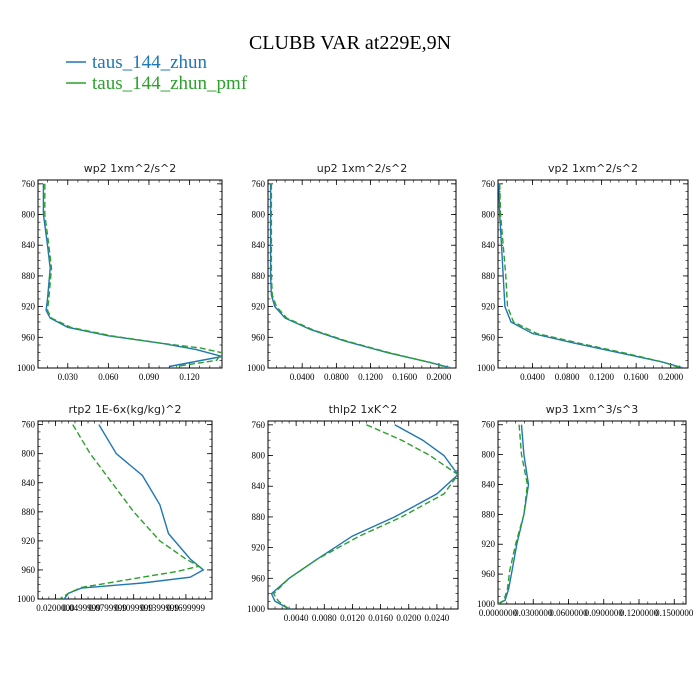 The image size is (700, 700). I want to click on x-tick-label: 0.0499999, so click(81, 608).